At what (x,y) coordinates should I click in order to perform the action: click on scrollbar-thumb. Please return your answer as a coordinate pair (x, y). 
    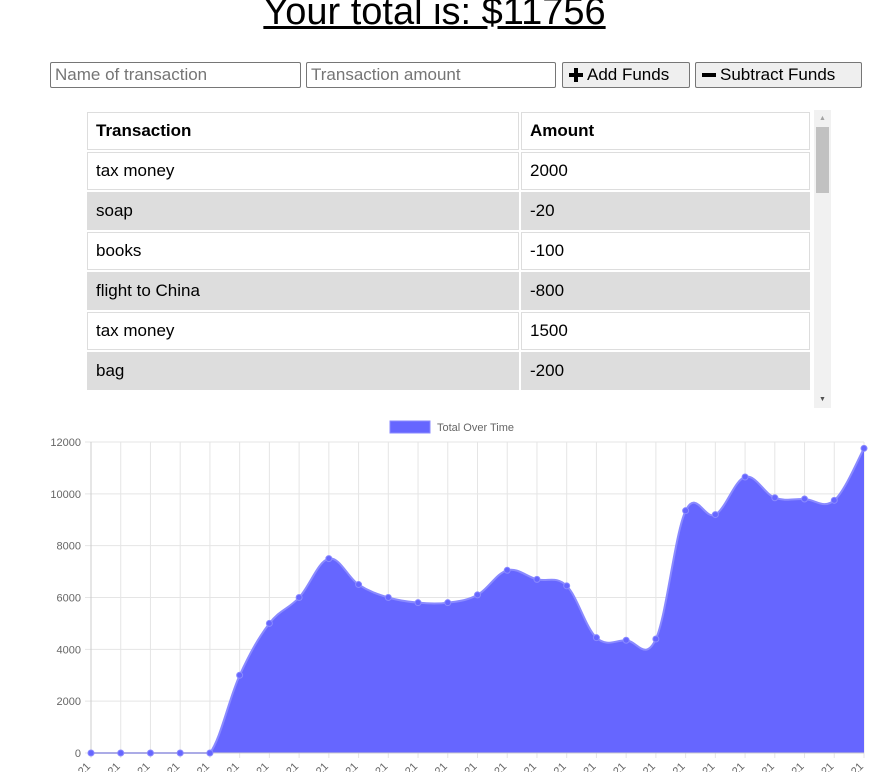
    Looking at the image, I should click on (822, 160).